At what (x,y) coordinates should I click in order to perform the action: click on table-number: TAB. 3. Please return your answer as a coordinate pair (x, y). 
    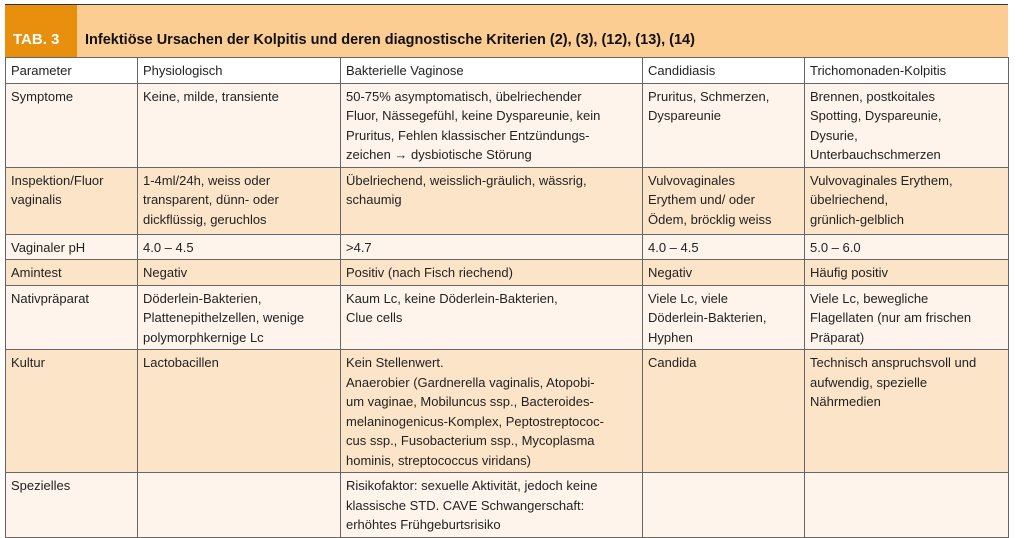
    Looking at the image, I should click on (41, 31).